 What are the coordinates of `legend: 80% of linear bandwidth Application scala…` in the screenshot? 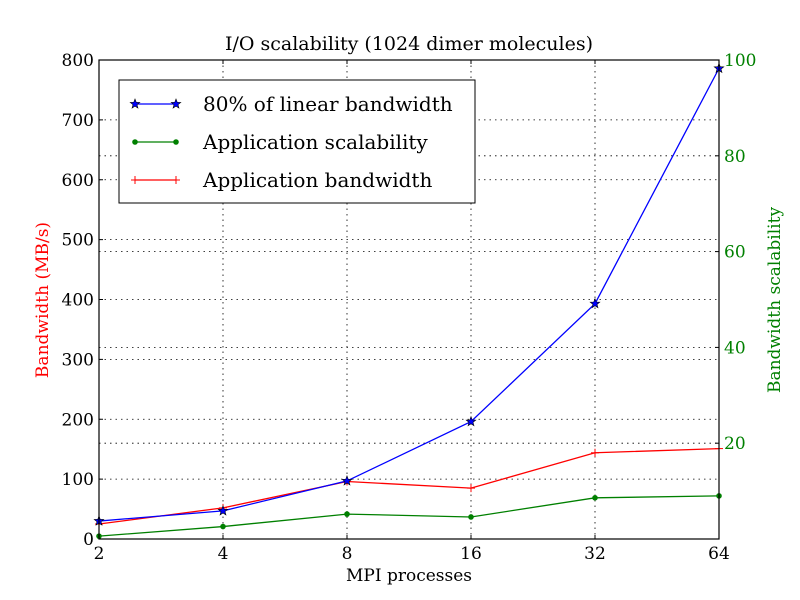 It's located at (297, 141).